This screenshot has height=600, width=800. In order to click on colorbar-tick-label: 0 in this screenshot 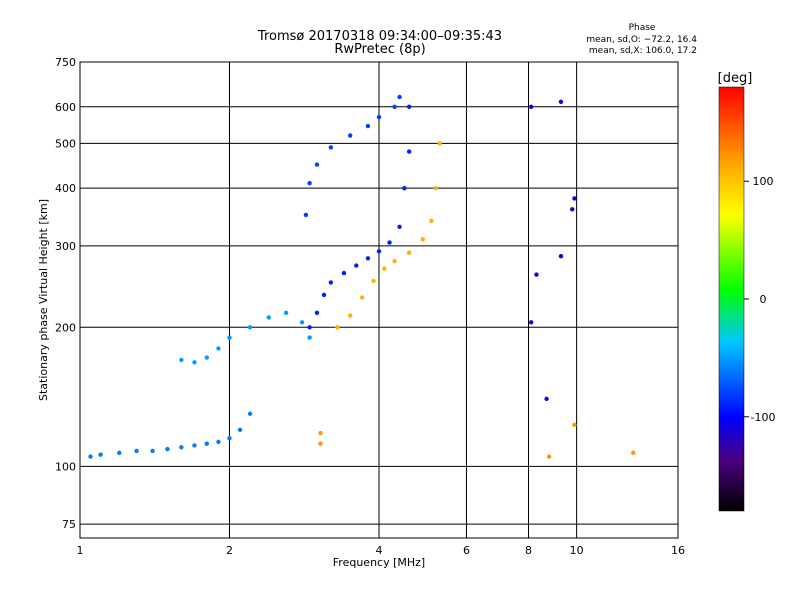, I will do `click(763, 299)`.